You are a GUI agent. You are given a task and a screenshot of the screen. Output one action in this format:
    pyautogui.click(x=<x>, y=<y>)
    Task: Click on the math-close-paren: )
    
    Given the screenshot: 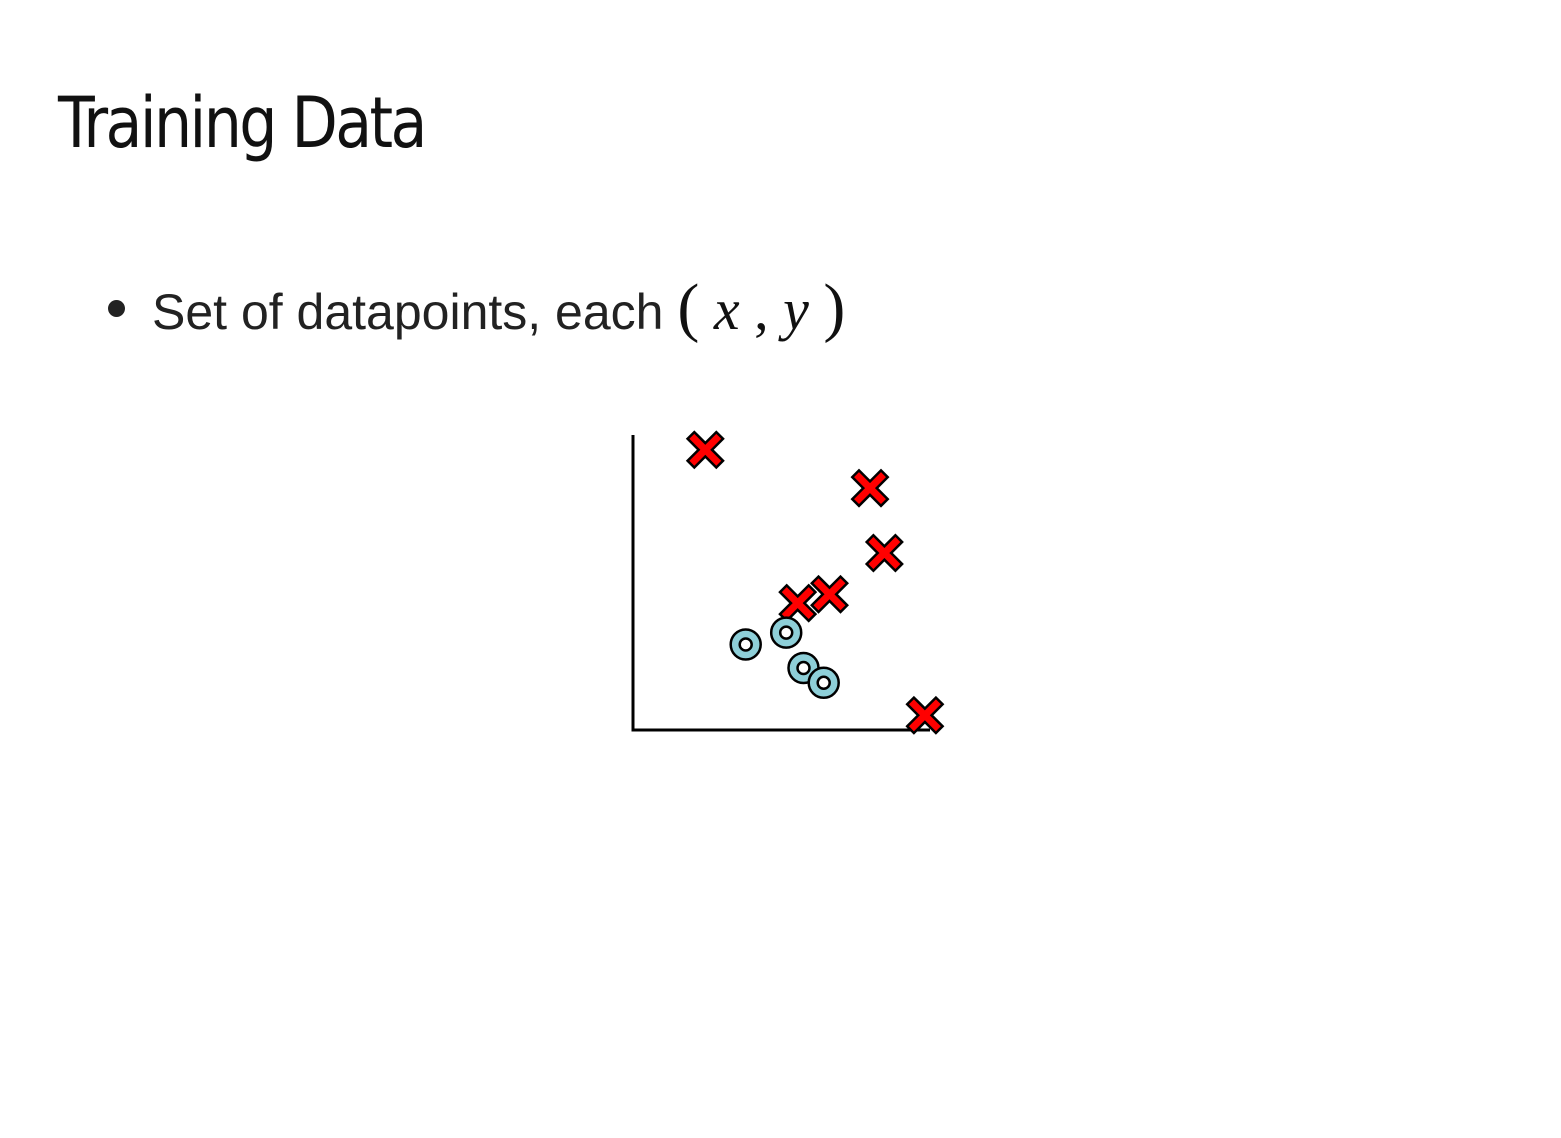 What is the action you would take?
    pyautogui.click(x=834, y=307)
    